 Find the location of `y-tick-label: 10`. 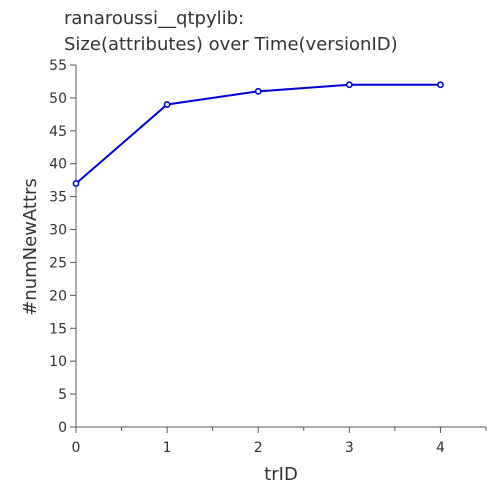

y-tick-label: 10 is located at coordinates (58, 362).